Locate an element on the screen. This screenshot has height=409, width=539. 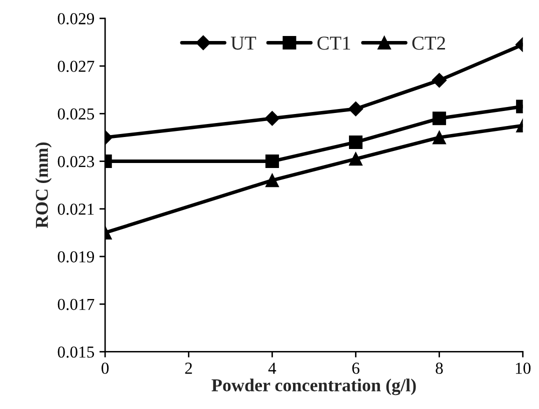
legend-label: CT1 is located at coordinates (333, 43).